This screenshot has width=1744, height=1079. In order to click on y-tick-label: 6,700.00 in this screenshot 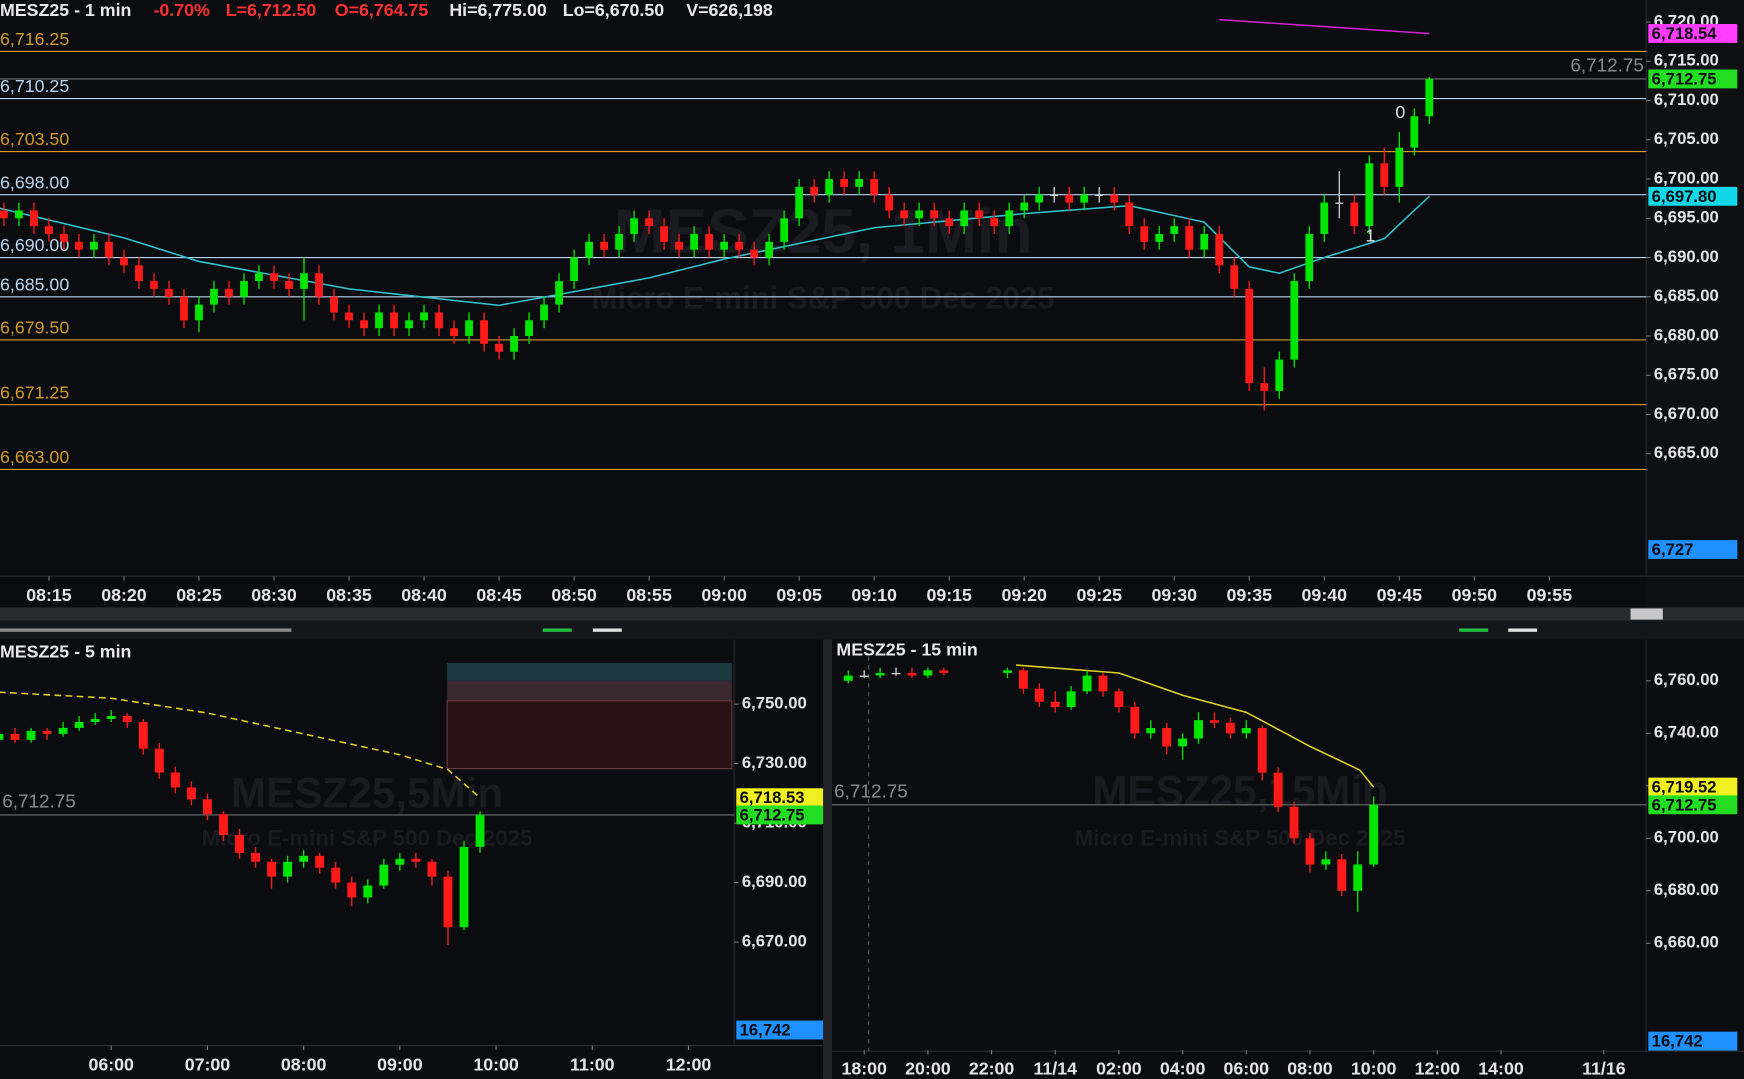, I will do `click(1686, 177)`.